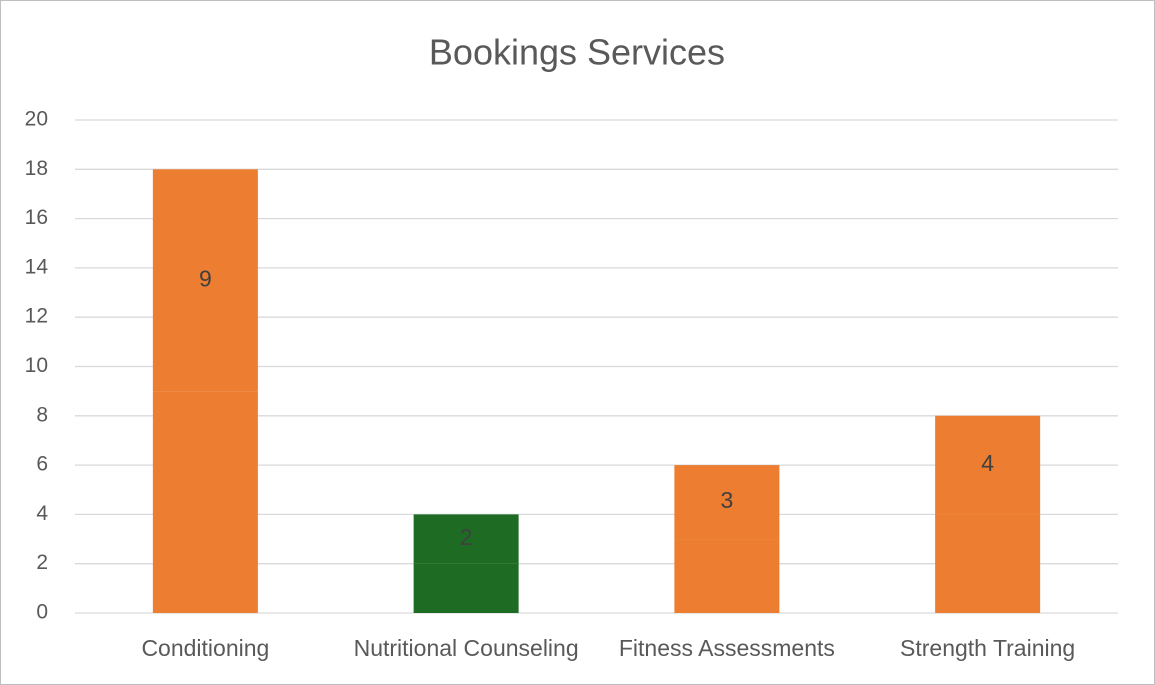  Describe the element at coordinates (42, 414) in the screenshot. I see `y-tick-label: 8` at that location.